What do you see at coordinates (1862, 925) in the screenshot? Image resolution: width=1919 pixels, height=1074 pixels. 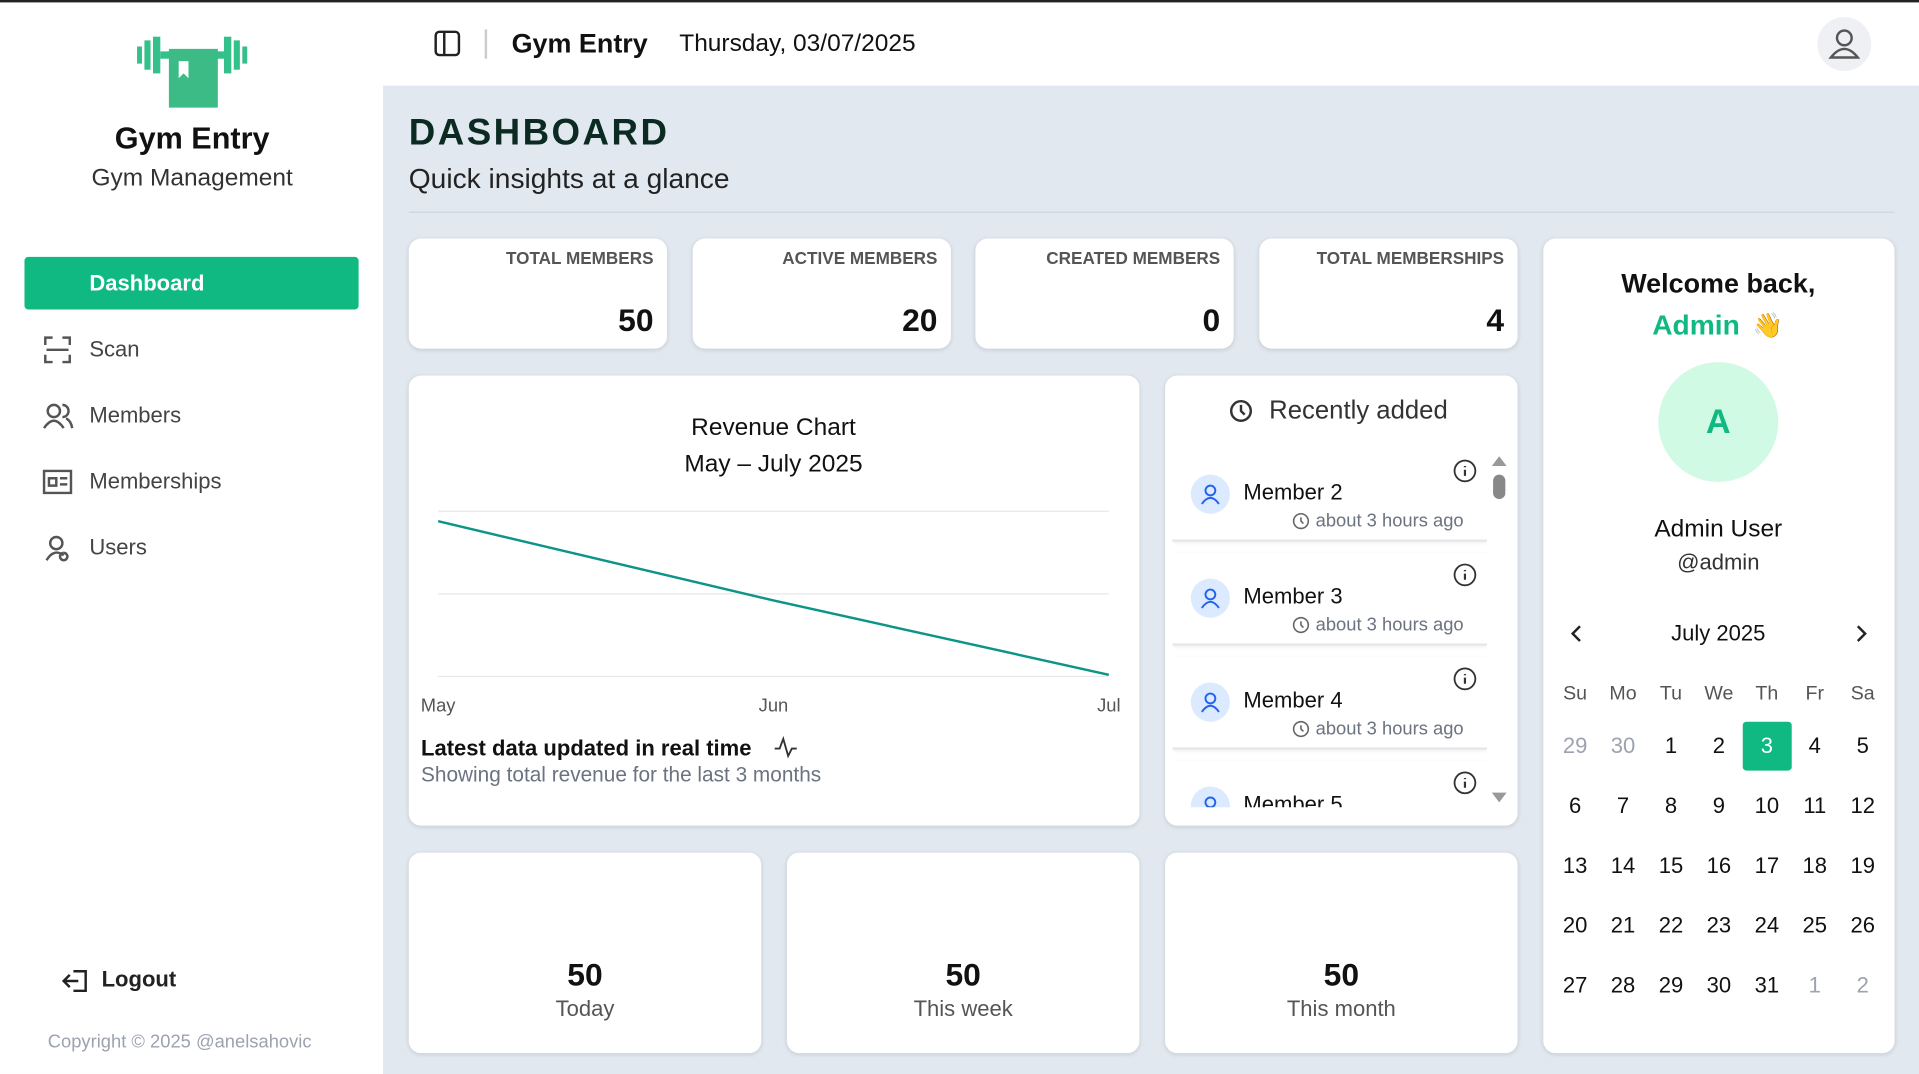 I see `calendar-day: 26` at bounding box center [1862, 925].